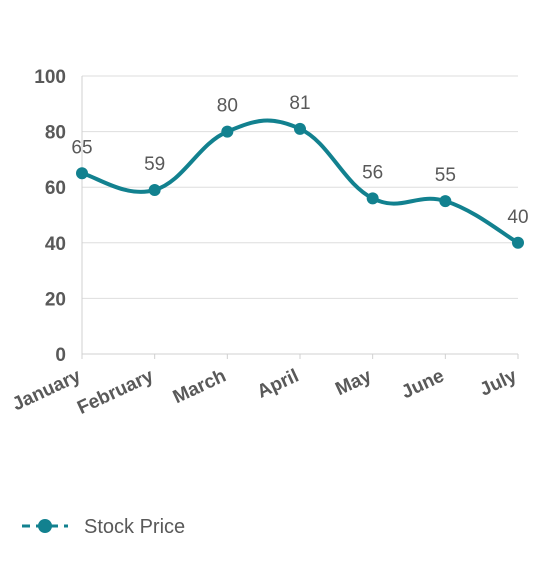 Image resolution: width=548 pixels, height=580 pixels. What do you see at coordinates (517, 217) in the screenshot?
I see `data-label: 40` at bounding box center [517, 217].